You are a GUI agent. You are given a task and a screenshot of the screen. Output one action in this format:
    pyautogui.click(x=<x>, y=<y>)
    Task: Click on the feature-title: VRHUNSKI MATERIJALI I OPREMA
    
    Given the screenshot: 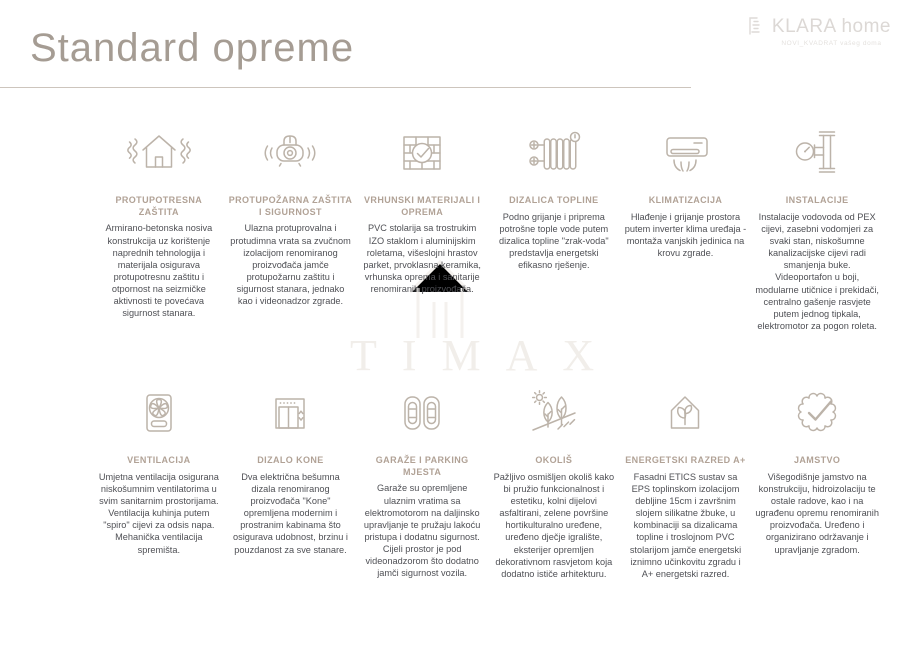 What is the action you would take?
    pyautogui.click(x=422, y=206)
    